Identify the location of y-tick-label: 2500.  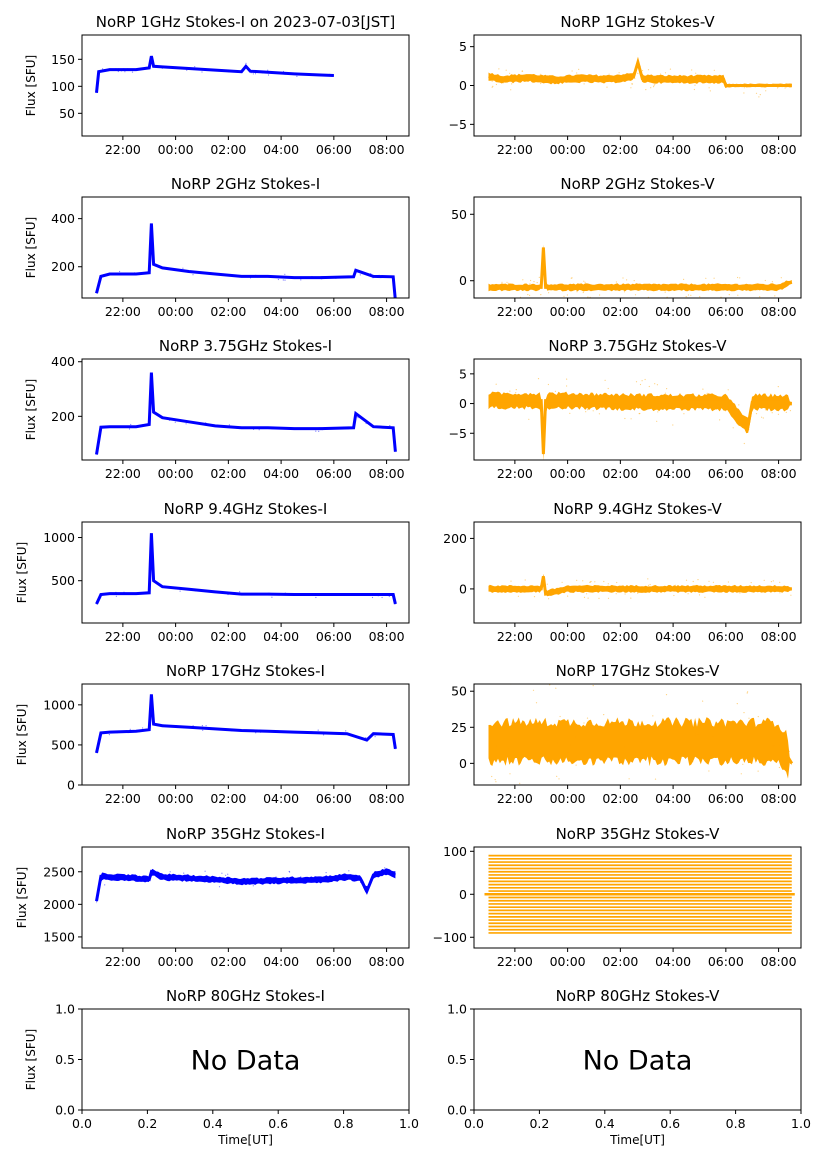
(59, 871).